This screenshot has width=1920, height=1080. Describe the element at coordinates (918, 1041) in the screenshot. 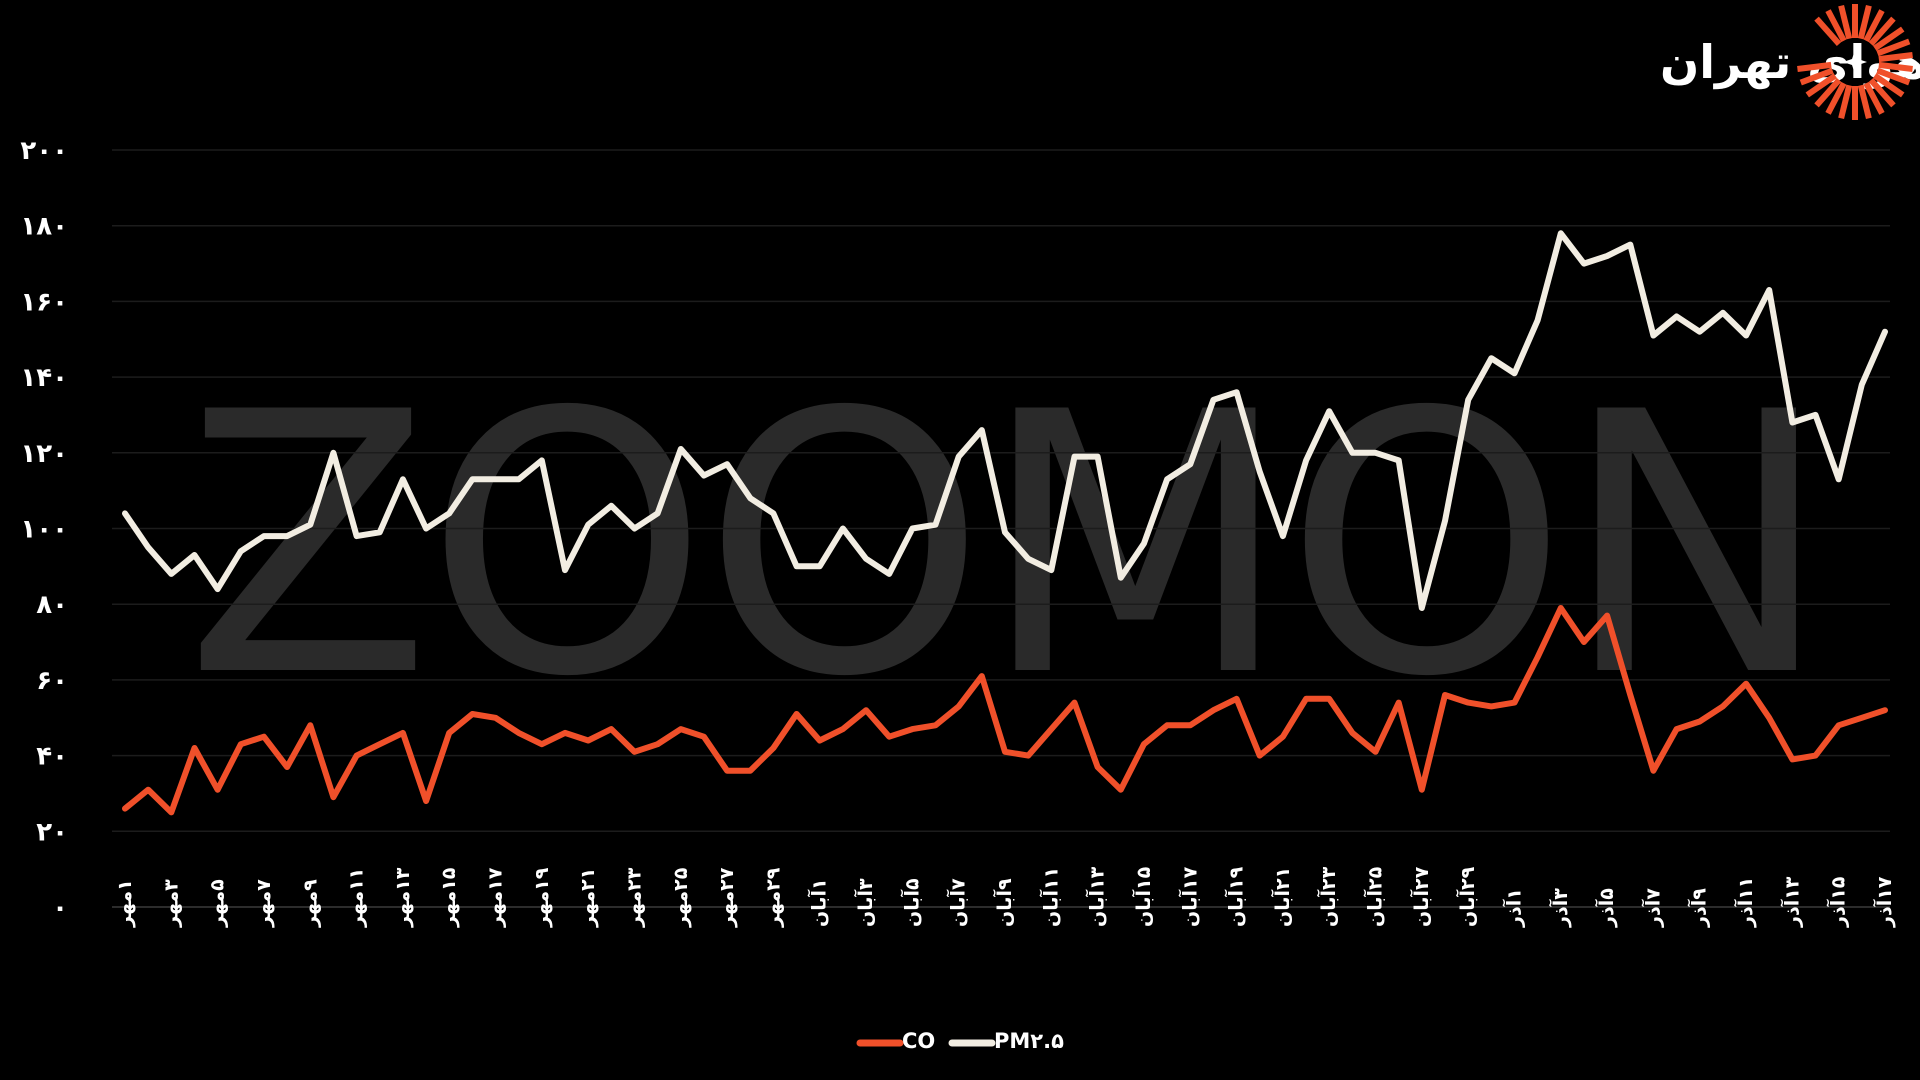

I see `legend-label-co: CO` at that location.